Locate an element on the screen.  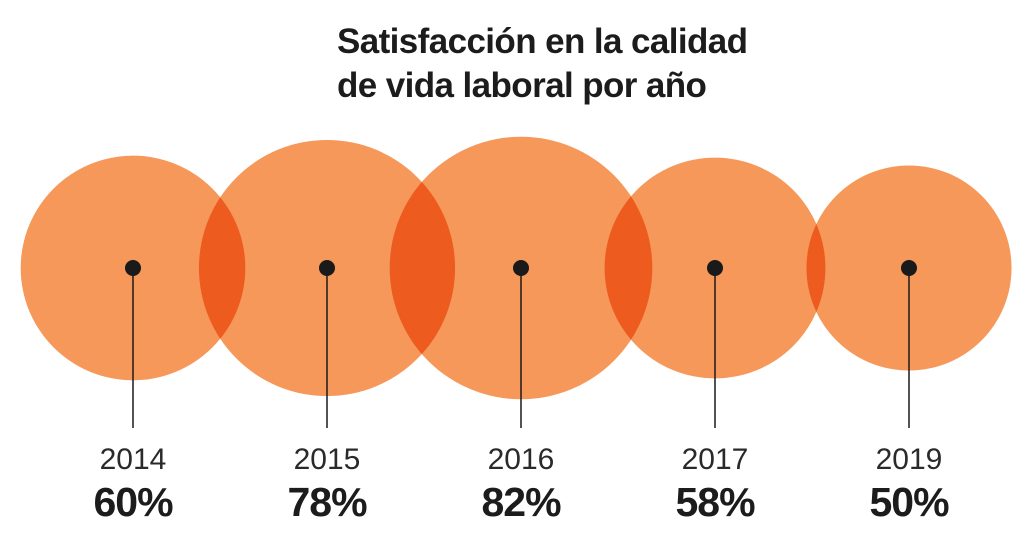
center-dot-2014 is located at coordinates (133, 268).